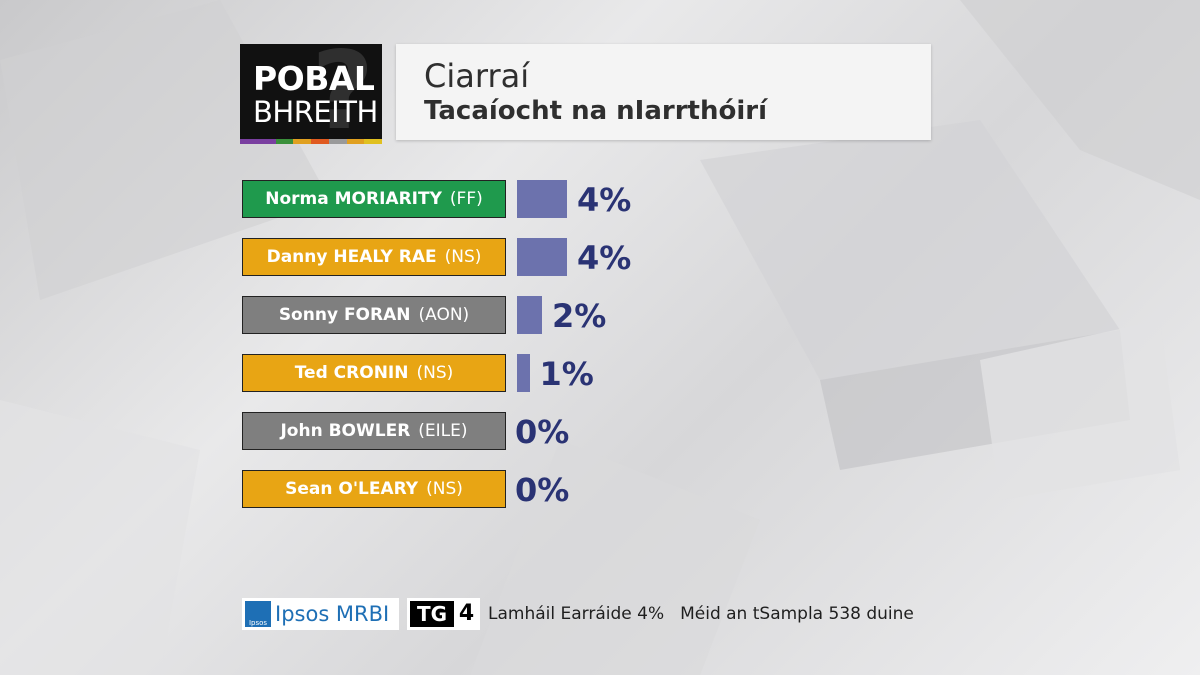 This screenshot has height=675, width=1200. Describe the element at coordinates (466, 199) in the screenshot. I see `candidate-party: (FF)` at that location.